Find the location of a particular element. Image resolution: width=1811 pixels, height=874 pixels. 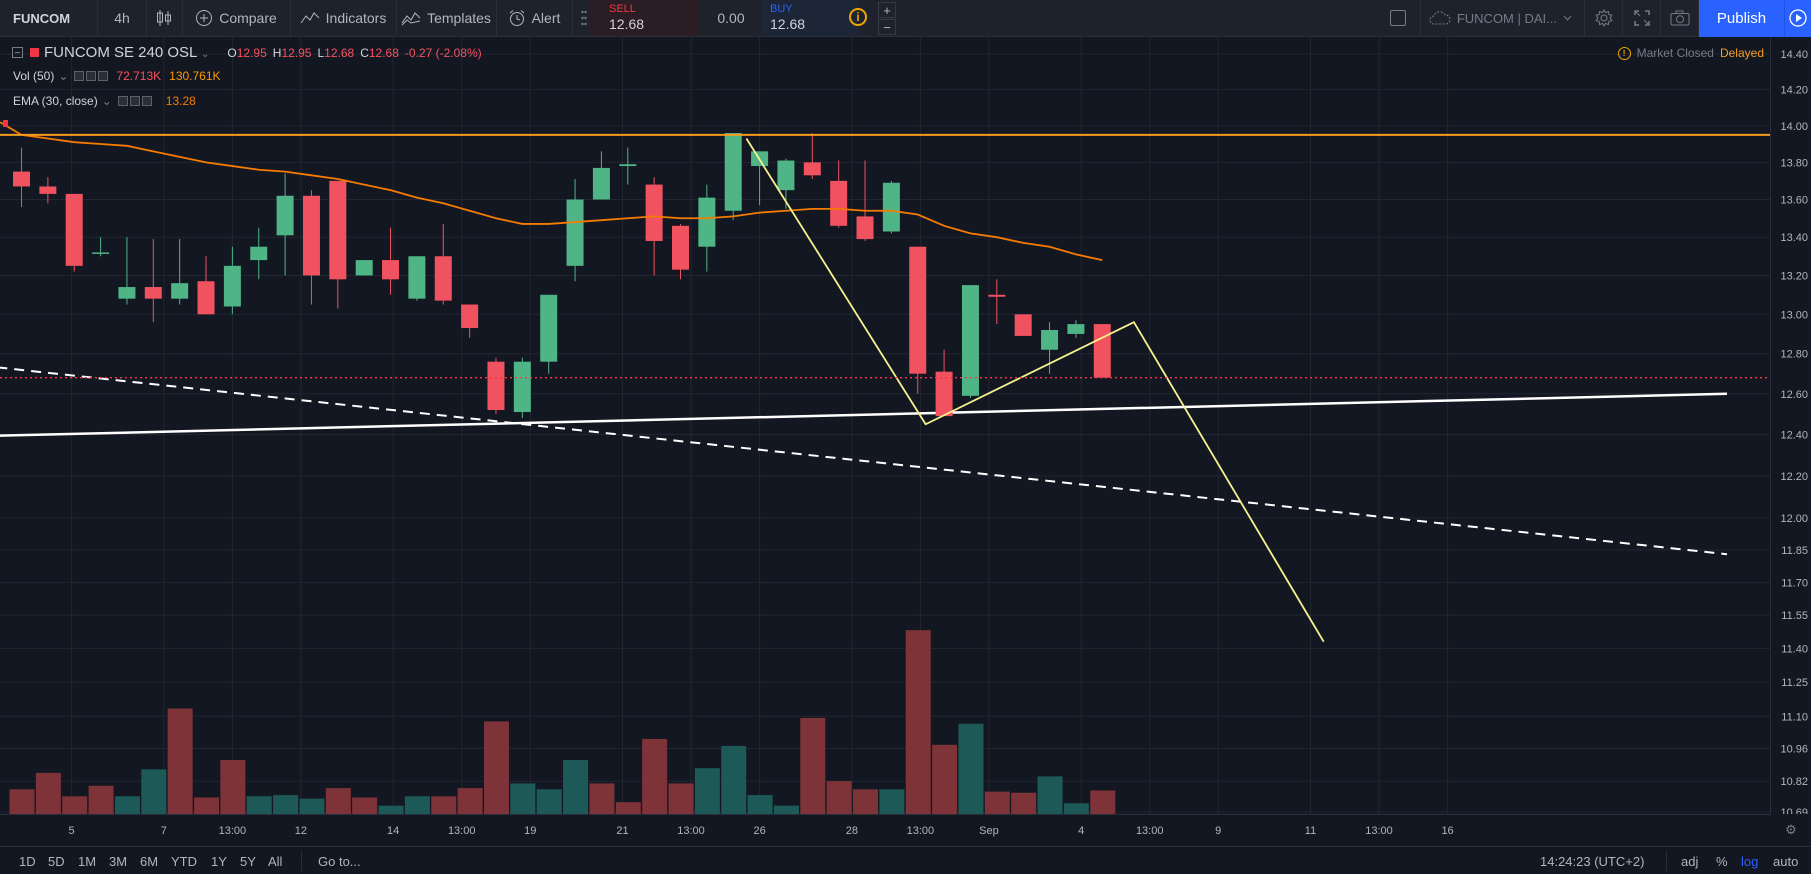

axis-corner is located at coordinates (1791, 830).